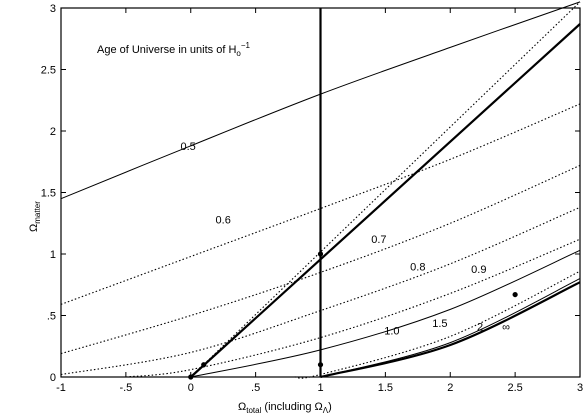 This screenshot has height=418, width=586. Describe the element at coordinates (330, 407) in the screenshot. I see `x-axis-label-close: )` at that location.